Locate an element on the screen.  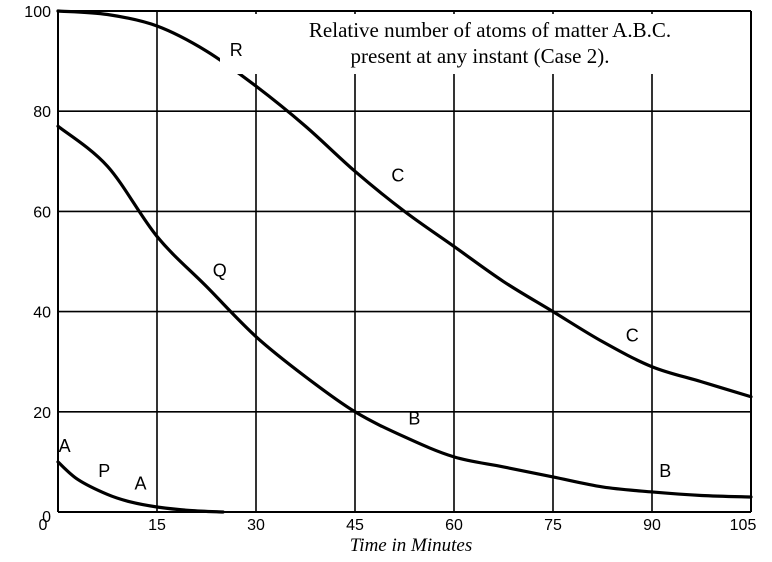
curve-label-p: P is located at coordinates (104, 471).